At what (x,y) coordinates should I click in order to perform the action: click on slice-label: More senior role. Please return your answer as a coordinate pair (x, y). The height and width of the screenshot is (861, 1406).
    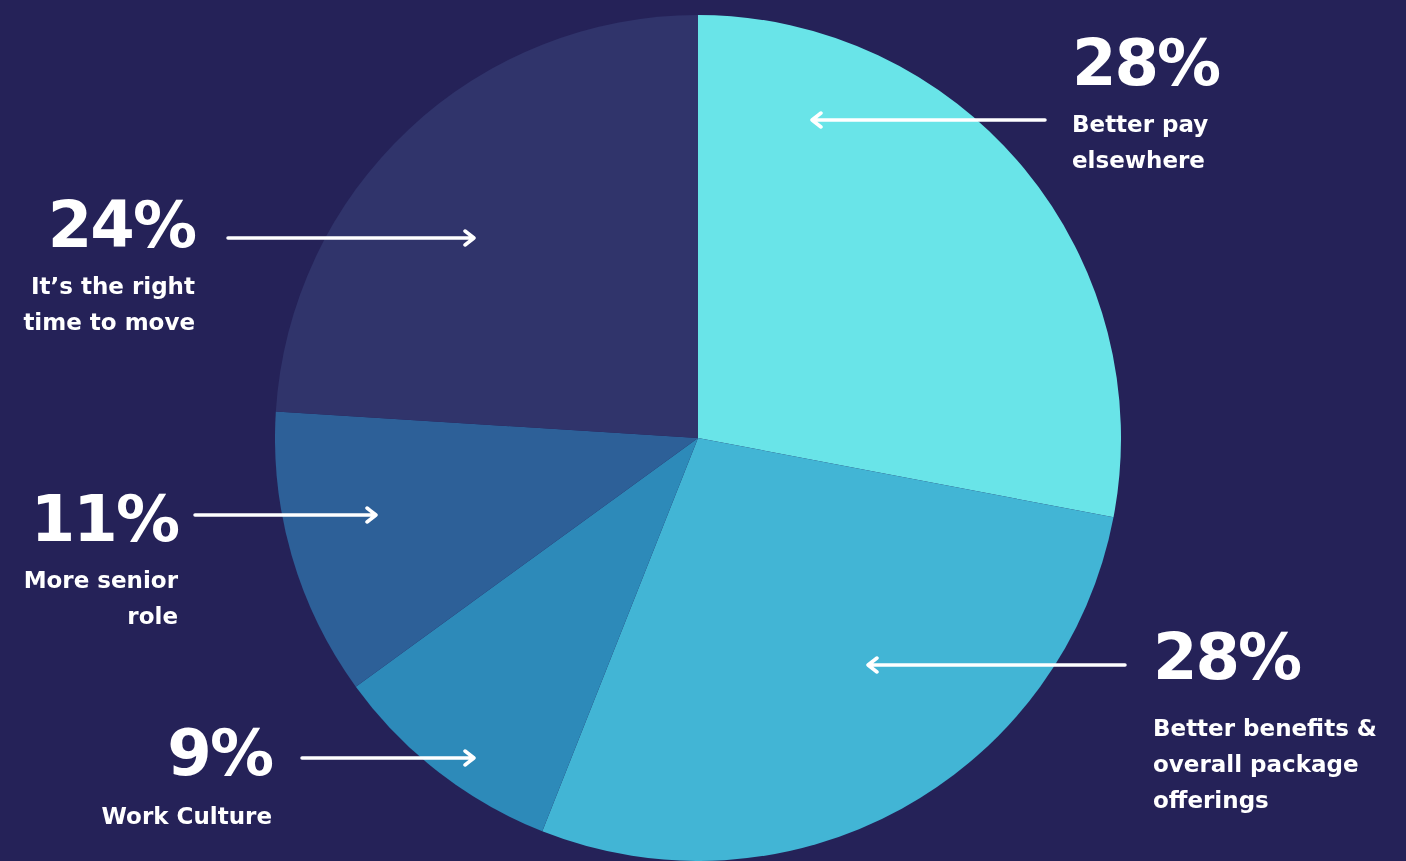
    Looking at the image, I should click on (100, 598).